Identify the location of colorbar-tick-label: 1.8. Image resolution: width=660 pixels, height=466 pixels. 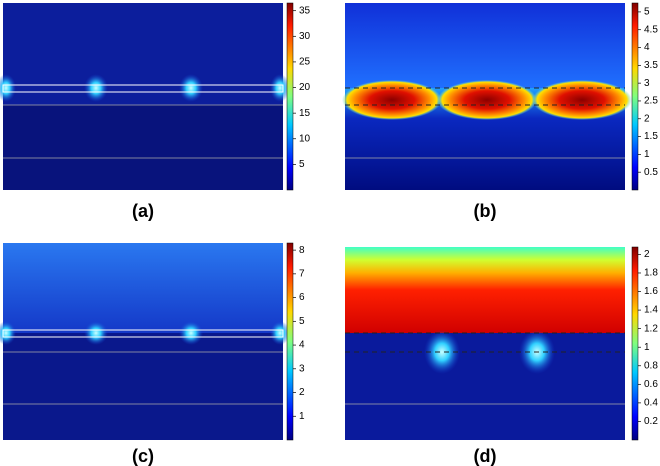
(651, 273).